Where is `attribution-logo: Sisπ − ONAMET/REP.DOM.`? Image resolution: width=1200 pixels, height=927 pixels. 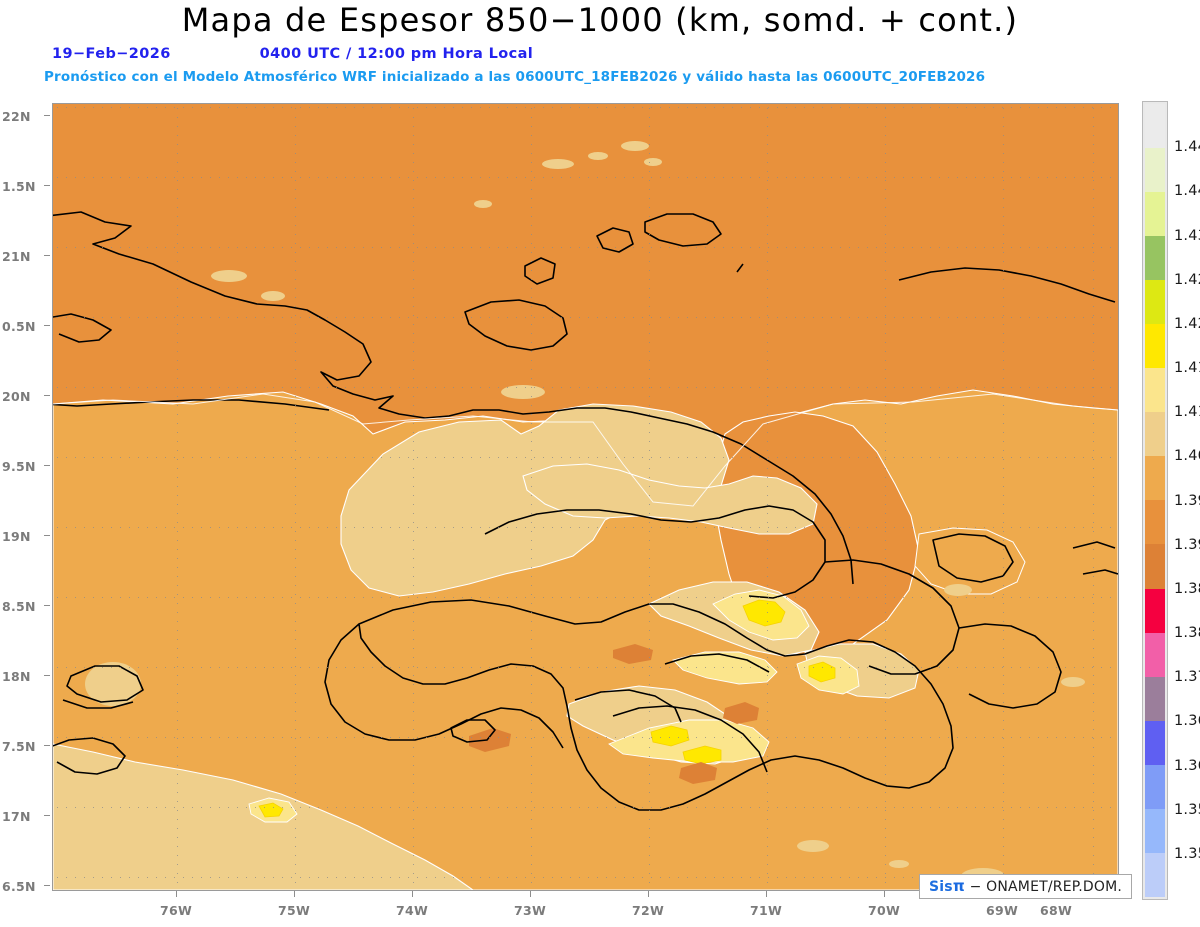 attribution-logo: Sisπ − ONAMET/REP.DOM. is located at coordinates (1026, 886).